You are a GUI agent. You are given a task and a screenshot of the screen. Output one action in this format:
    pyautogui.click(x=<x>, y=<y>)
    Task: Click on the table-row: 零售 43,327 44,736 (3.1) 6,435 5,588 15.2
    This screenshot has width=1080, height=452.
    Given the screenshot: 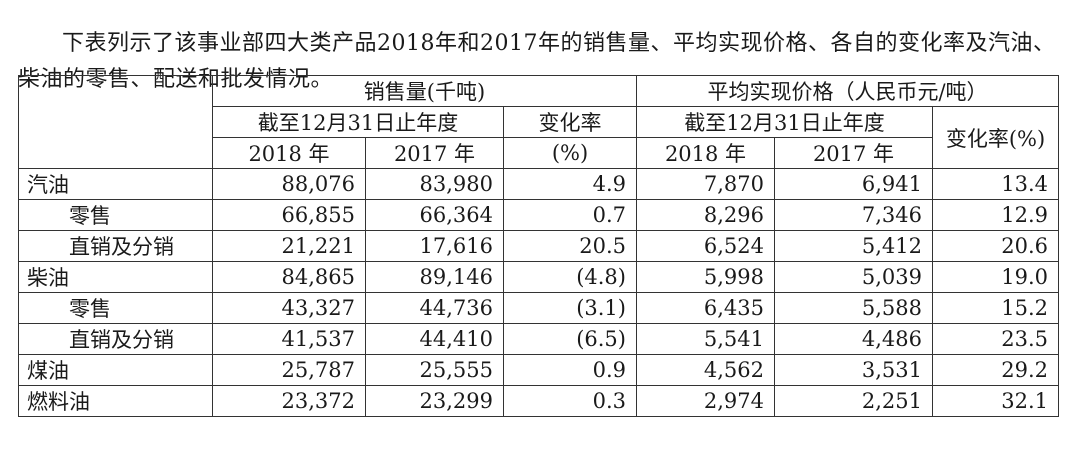 What is the action you would take?
    pyautogui.click(x=538, y=308)
    